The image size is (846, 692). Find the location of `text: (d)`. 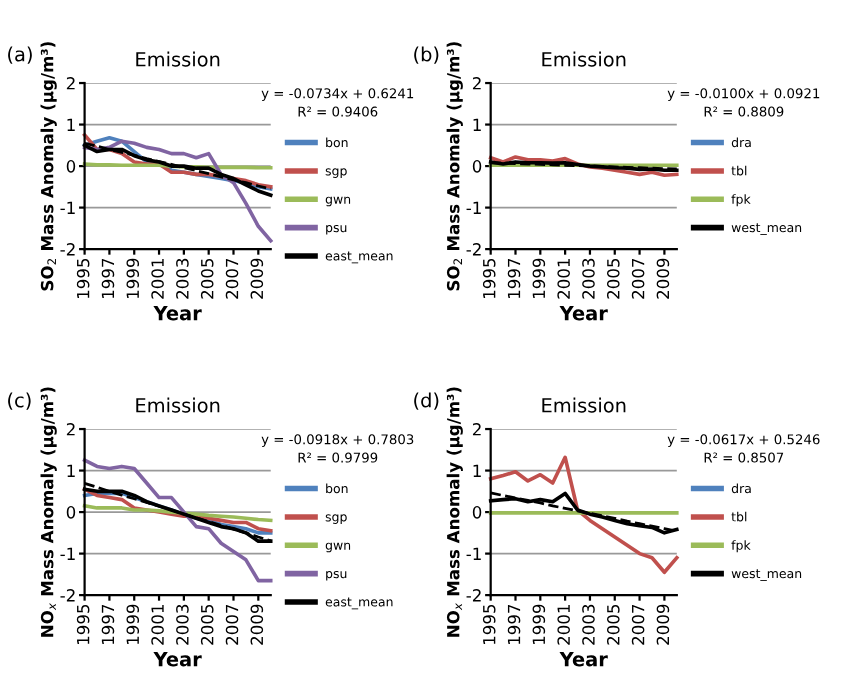

text: (d) is located at coordinates (426, 401).